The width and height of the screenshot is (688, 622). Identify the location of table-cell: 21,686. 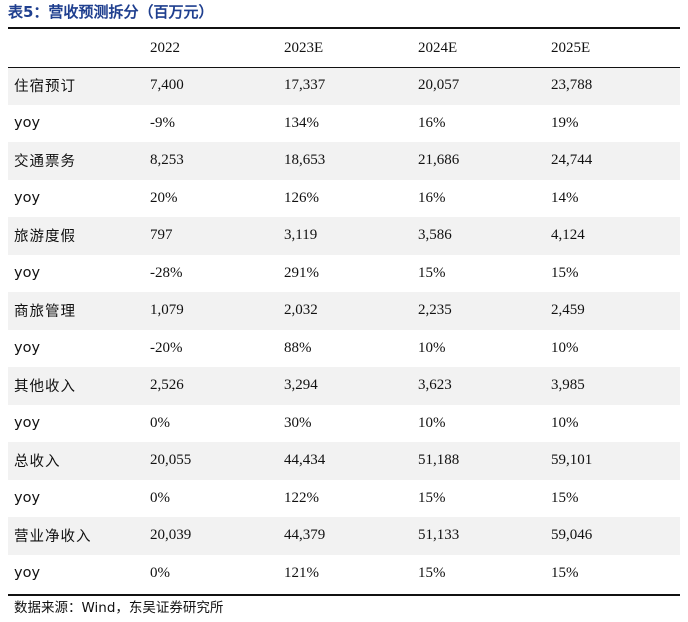
(439, 160).